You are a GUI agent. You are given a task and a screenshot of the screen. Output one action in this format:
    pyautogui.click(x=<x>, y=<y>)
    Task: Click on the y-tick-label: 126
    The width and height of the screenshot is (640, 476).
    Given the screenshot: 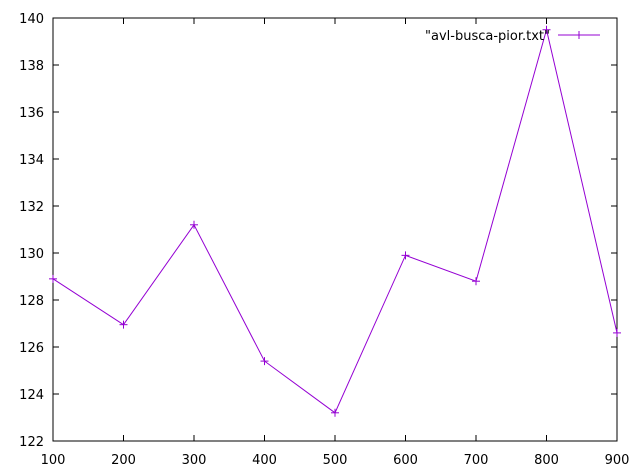 What is the action you would take?
    pyautogui.click(x=31, y=348)
    